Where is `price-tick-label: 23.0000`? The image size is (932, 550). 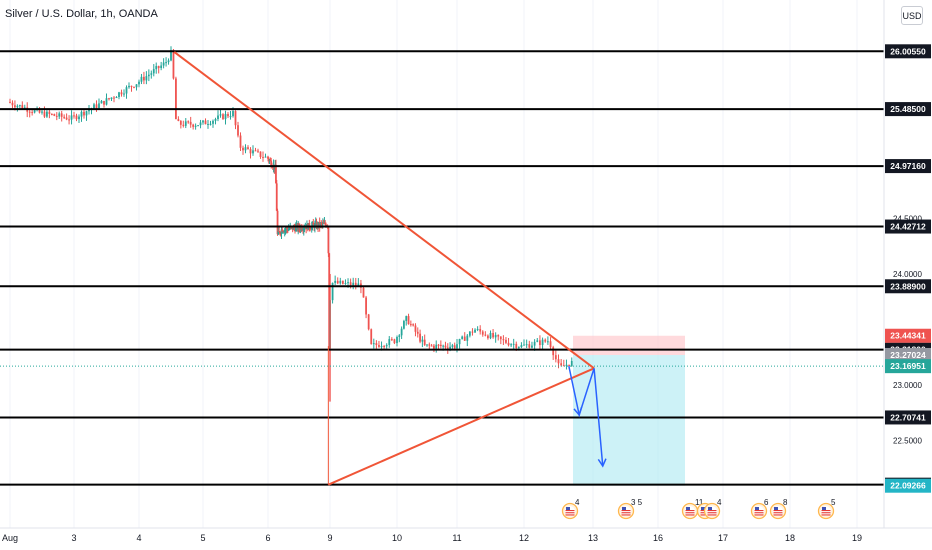 price-tick-label: 23.0000 is located at coordinates (907, 385).